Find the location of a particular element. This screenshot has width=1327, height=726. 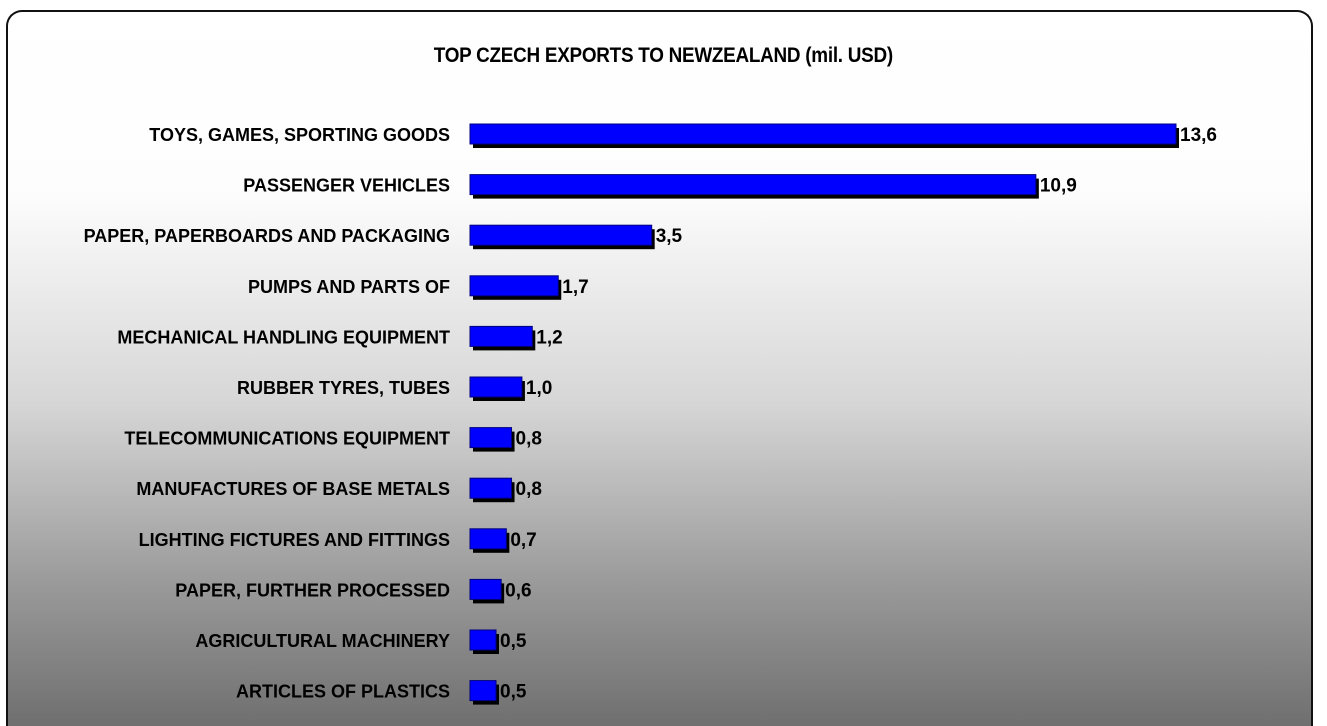

category-label: PAPER, FURTHER PROCESSED is located at coordinates (312, 590).